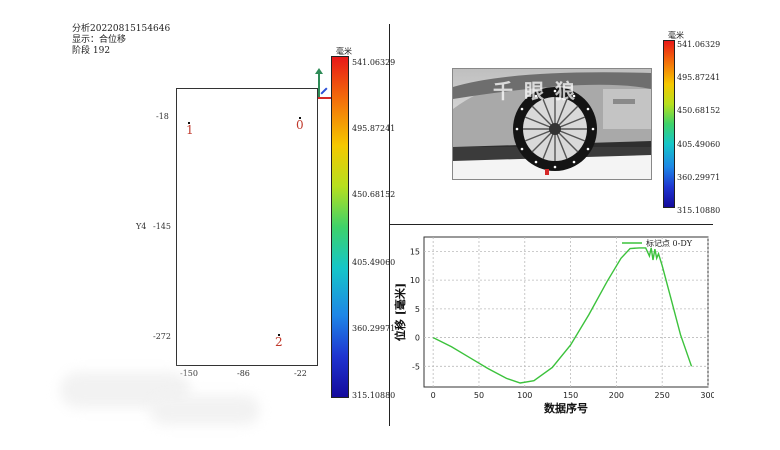 The height and width of the screenshot is (450, 780). I want to click on x-tick-label: 300, so click(707, 395).